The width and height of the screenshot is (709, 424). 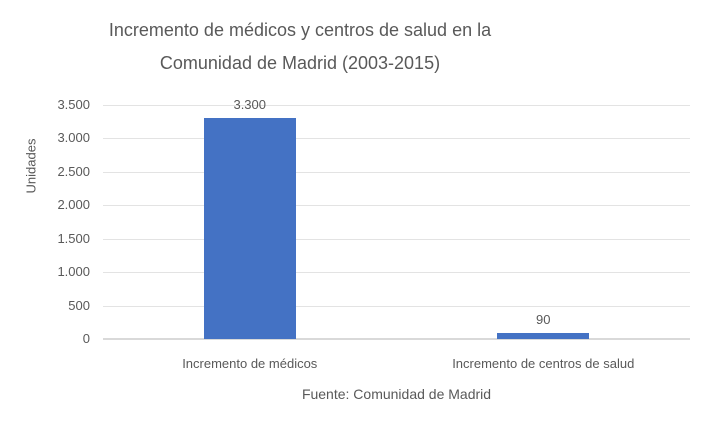 I want to click on y-tick-label-3: 1.500, so click(x=73, y=238).